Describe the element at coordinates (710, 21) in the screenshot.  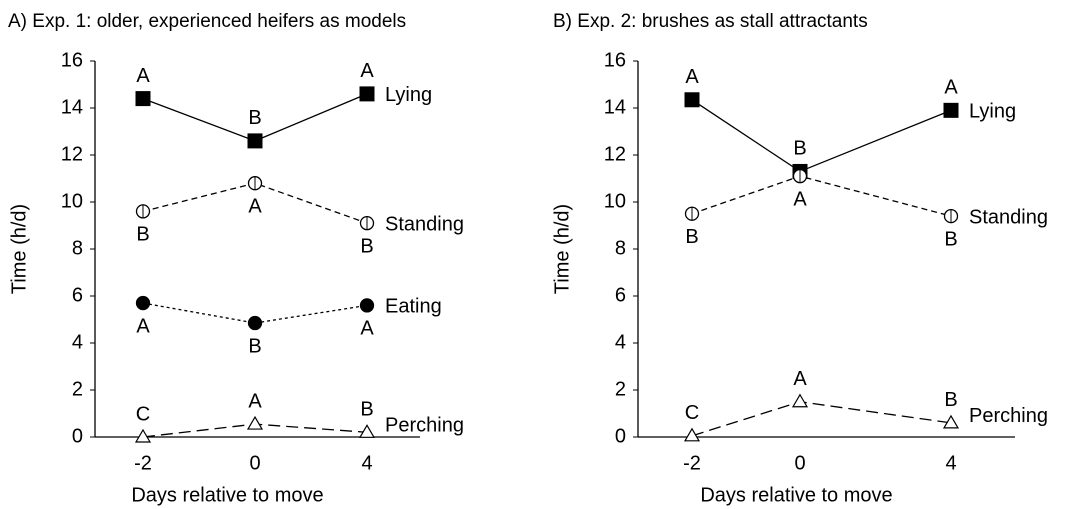
I see `chart-title: B) Exp. 2: brushes as stall attractants` at that location.